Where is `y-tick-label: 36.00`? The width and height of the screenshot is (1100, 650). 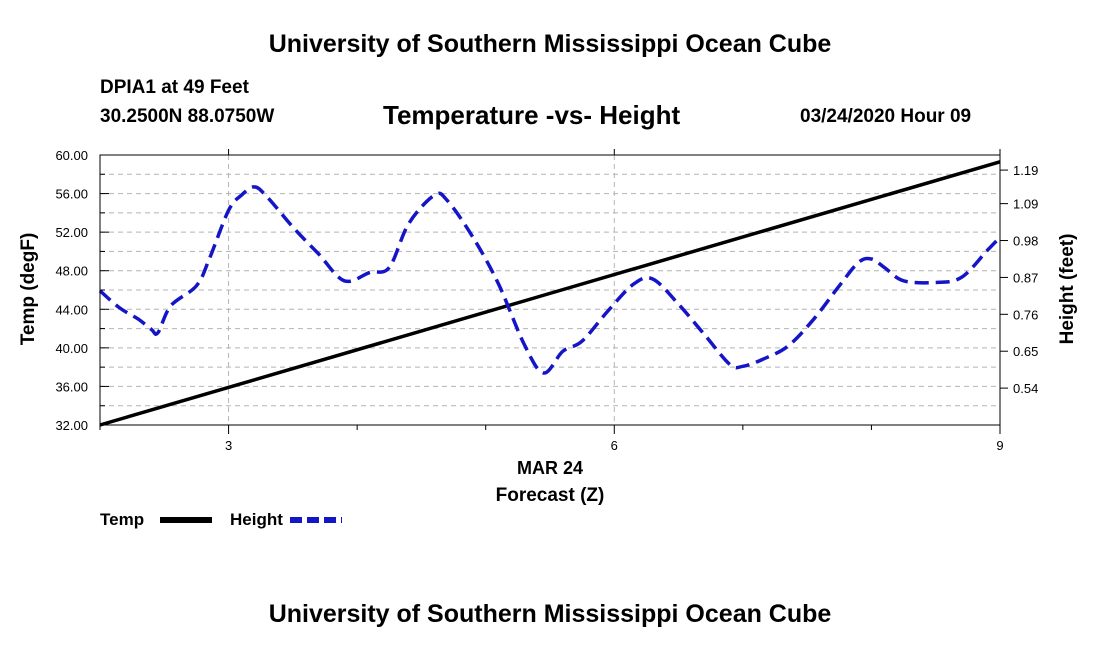
y-tick-label: 36.00 is located at coordinates (71, 386).